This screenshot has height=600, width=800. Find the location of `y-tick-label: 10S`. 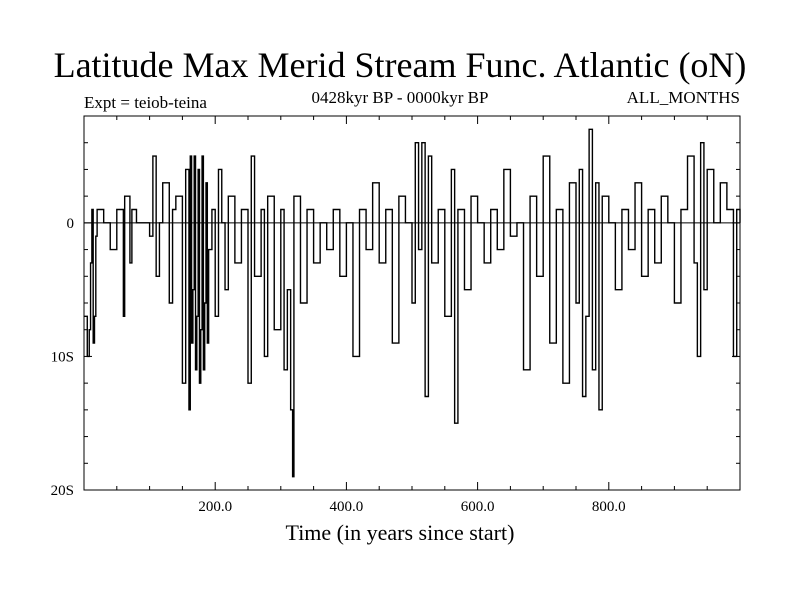

y-tick-label: 10S is located at coordinates (62, 357).